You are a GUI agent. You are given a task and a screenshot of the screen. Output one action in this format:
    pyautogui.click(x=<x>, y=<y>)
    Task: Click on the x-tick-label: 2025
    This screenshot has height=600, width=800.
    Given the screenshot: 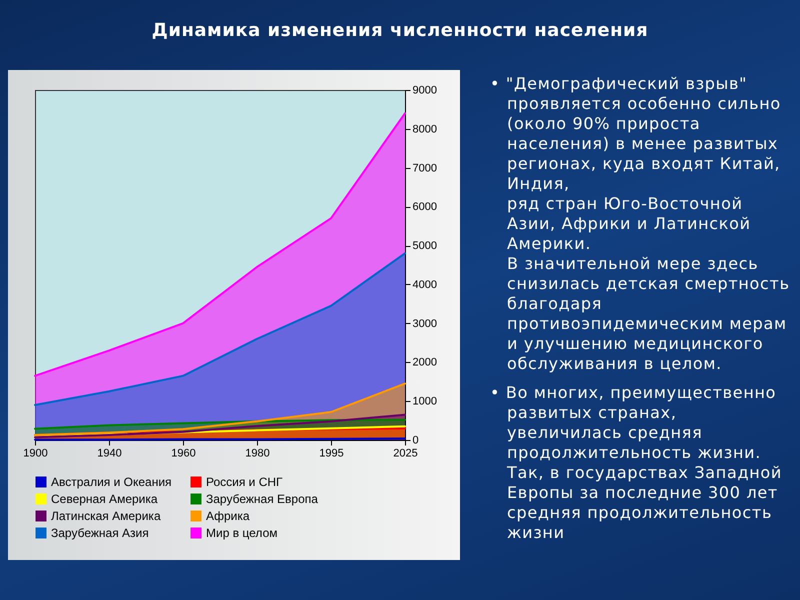 What is the action you would take?
    pyautogui.click(x=405, y=454)
    